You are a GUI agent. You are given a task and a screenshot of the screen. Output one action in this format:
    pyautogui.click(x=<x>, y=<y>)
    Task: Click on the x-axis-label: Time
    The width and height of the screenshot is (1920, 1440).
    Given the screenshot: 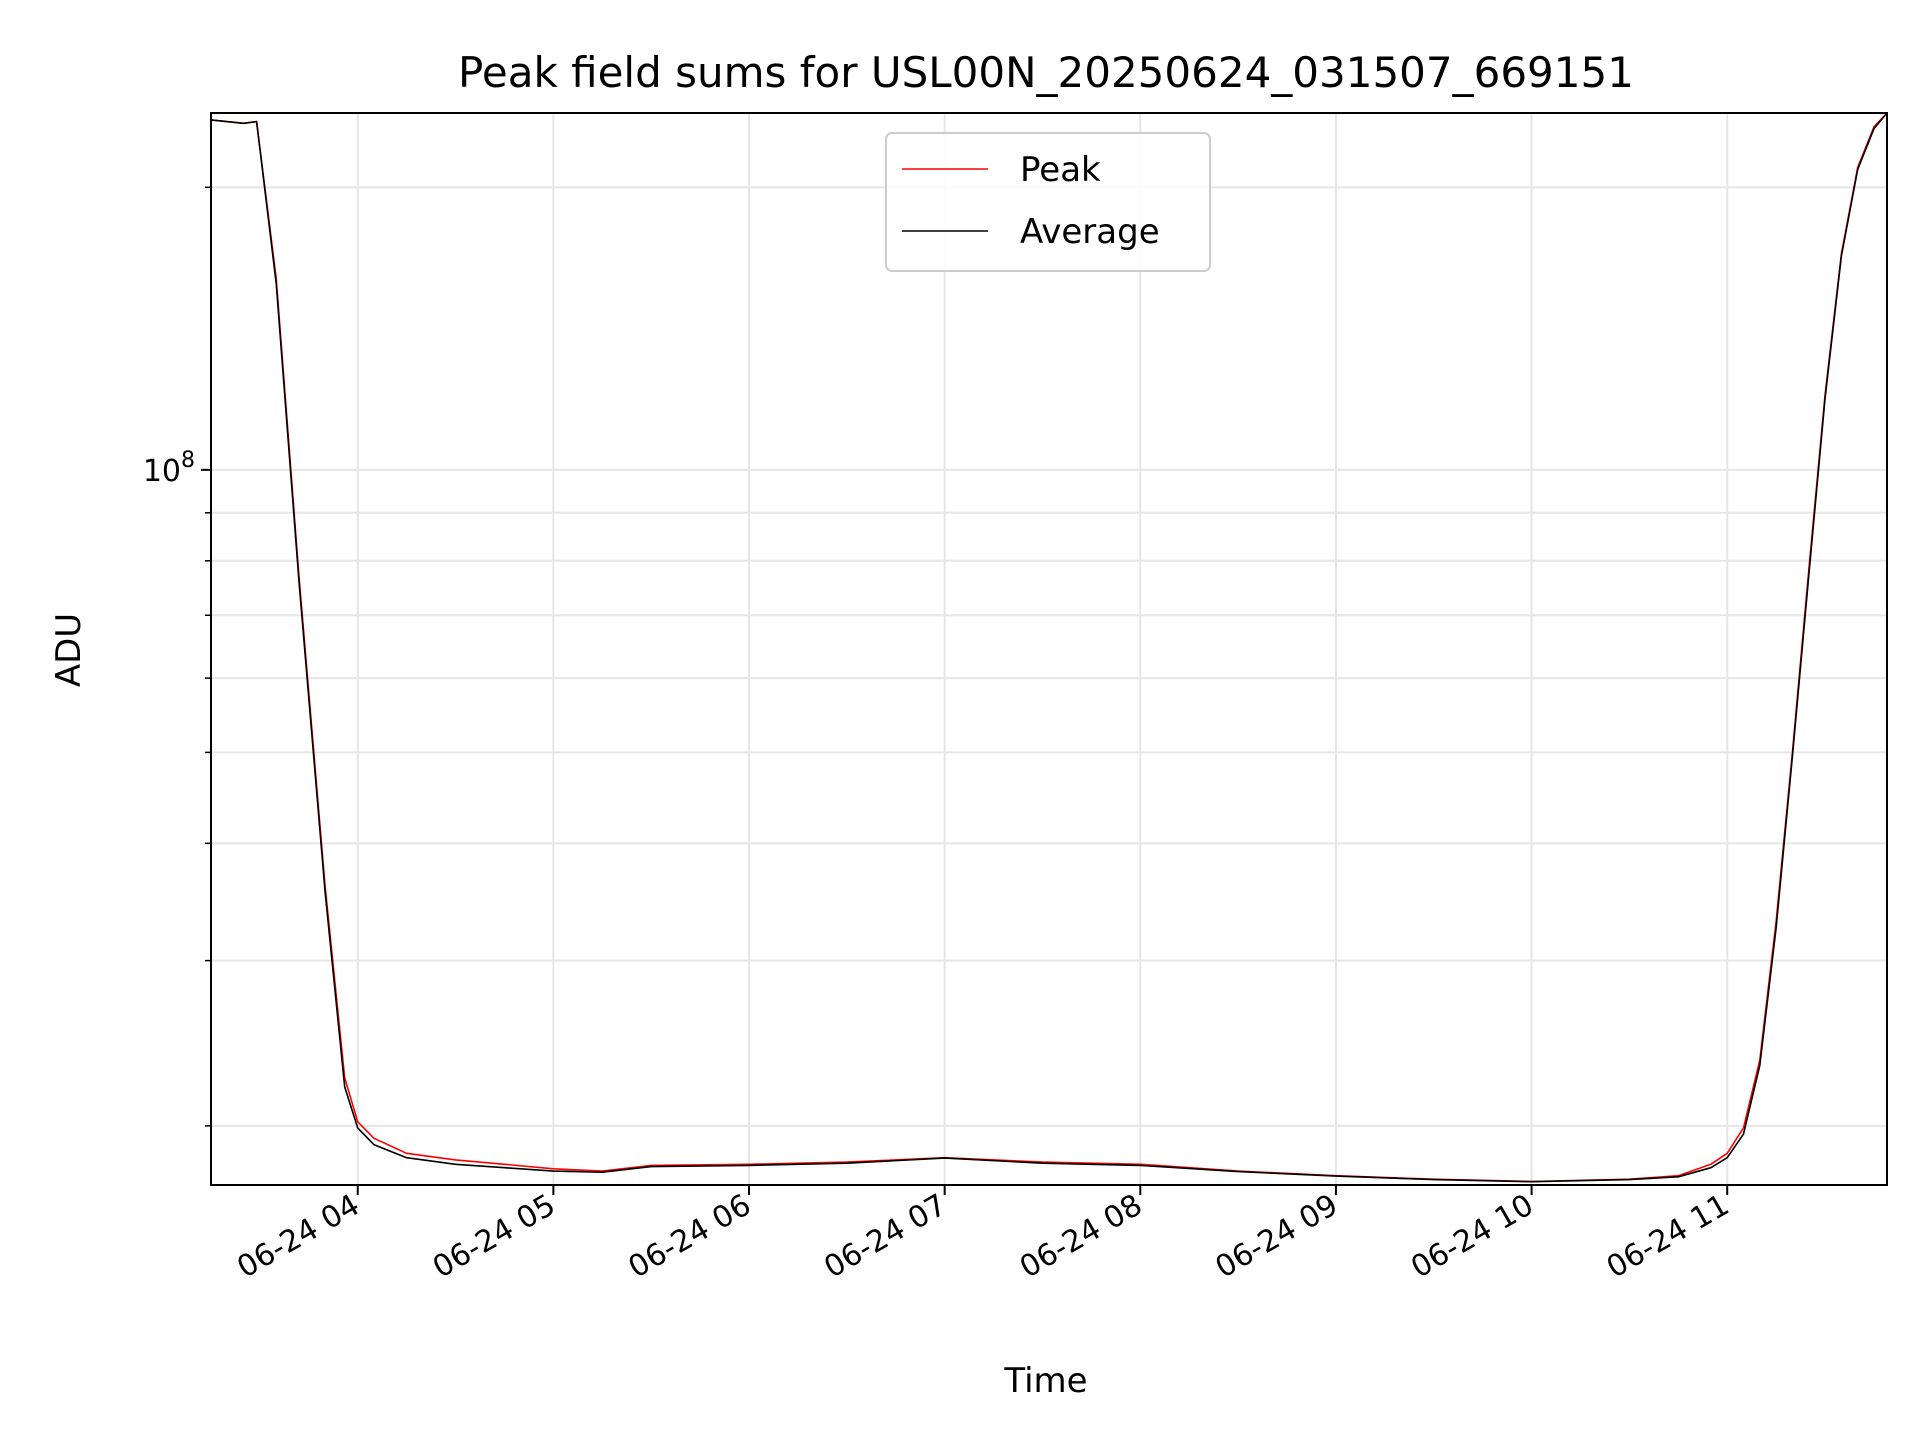 What is the action you would take?
    pyautogui.click(x=1045, y=1381)
    